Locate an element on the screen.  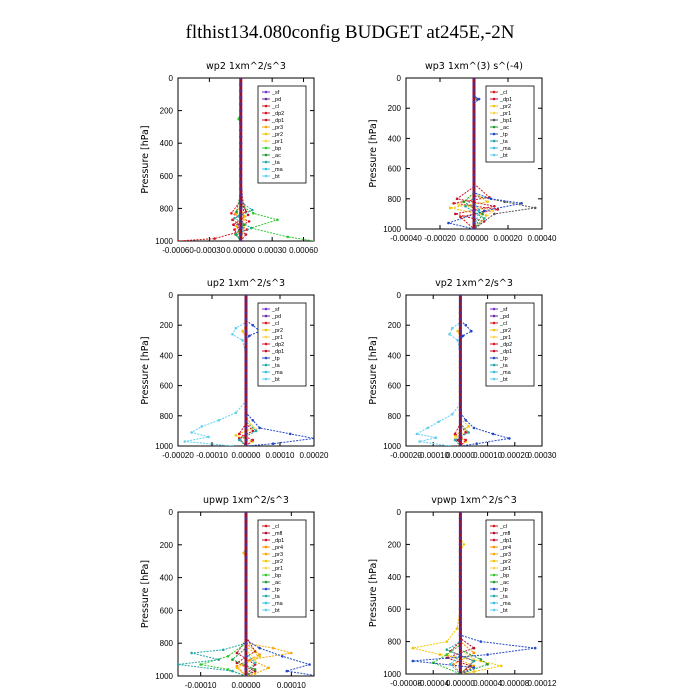
legend-label: _ta is located at coordinates (276, 366).